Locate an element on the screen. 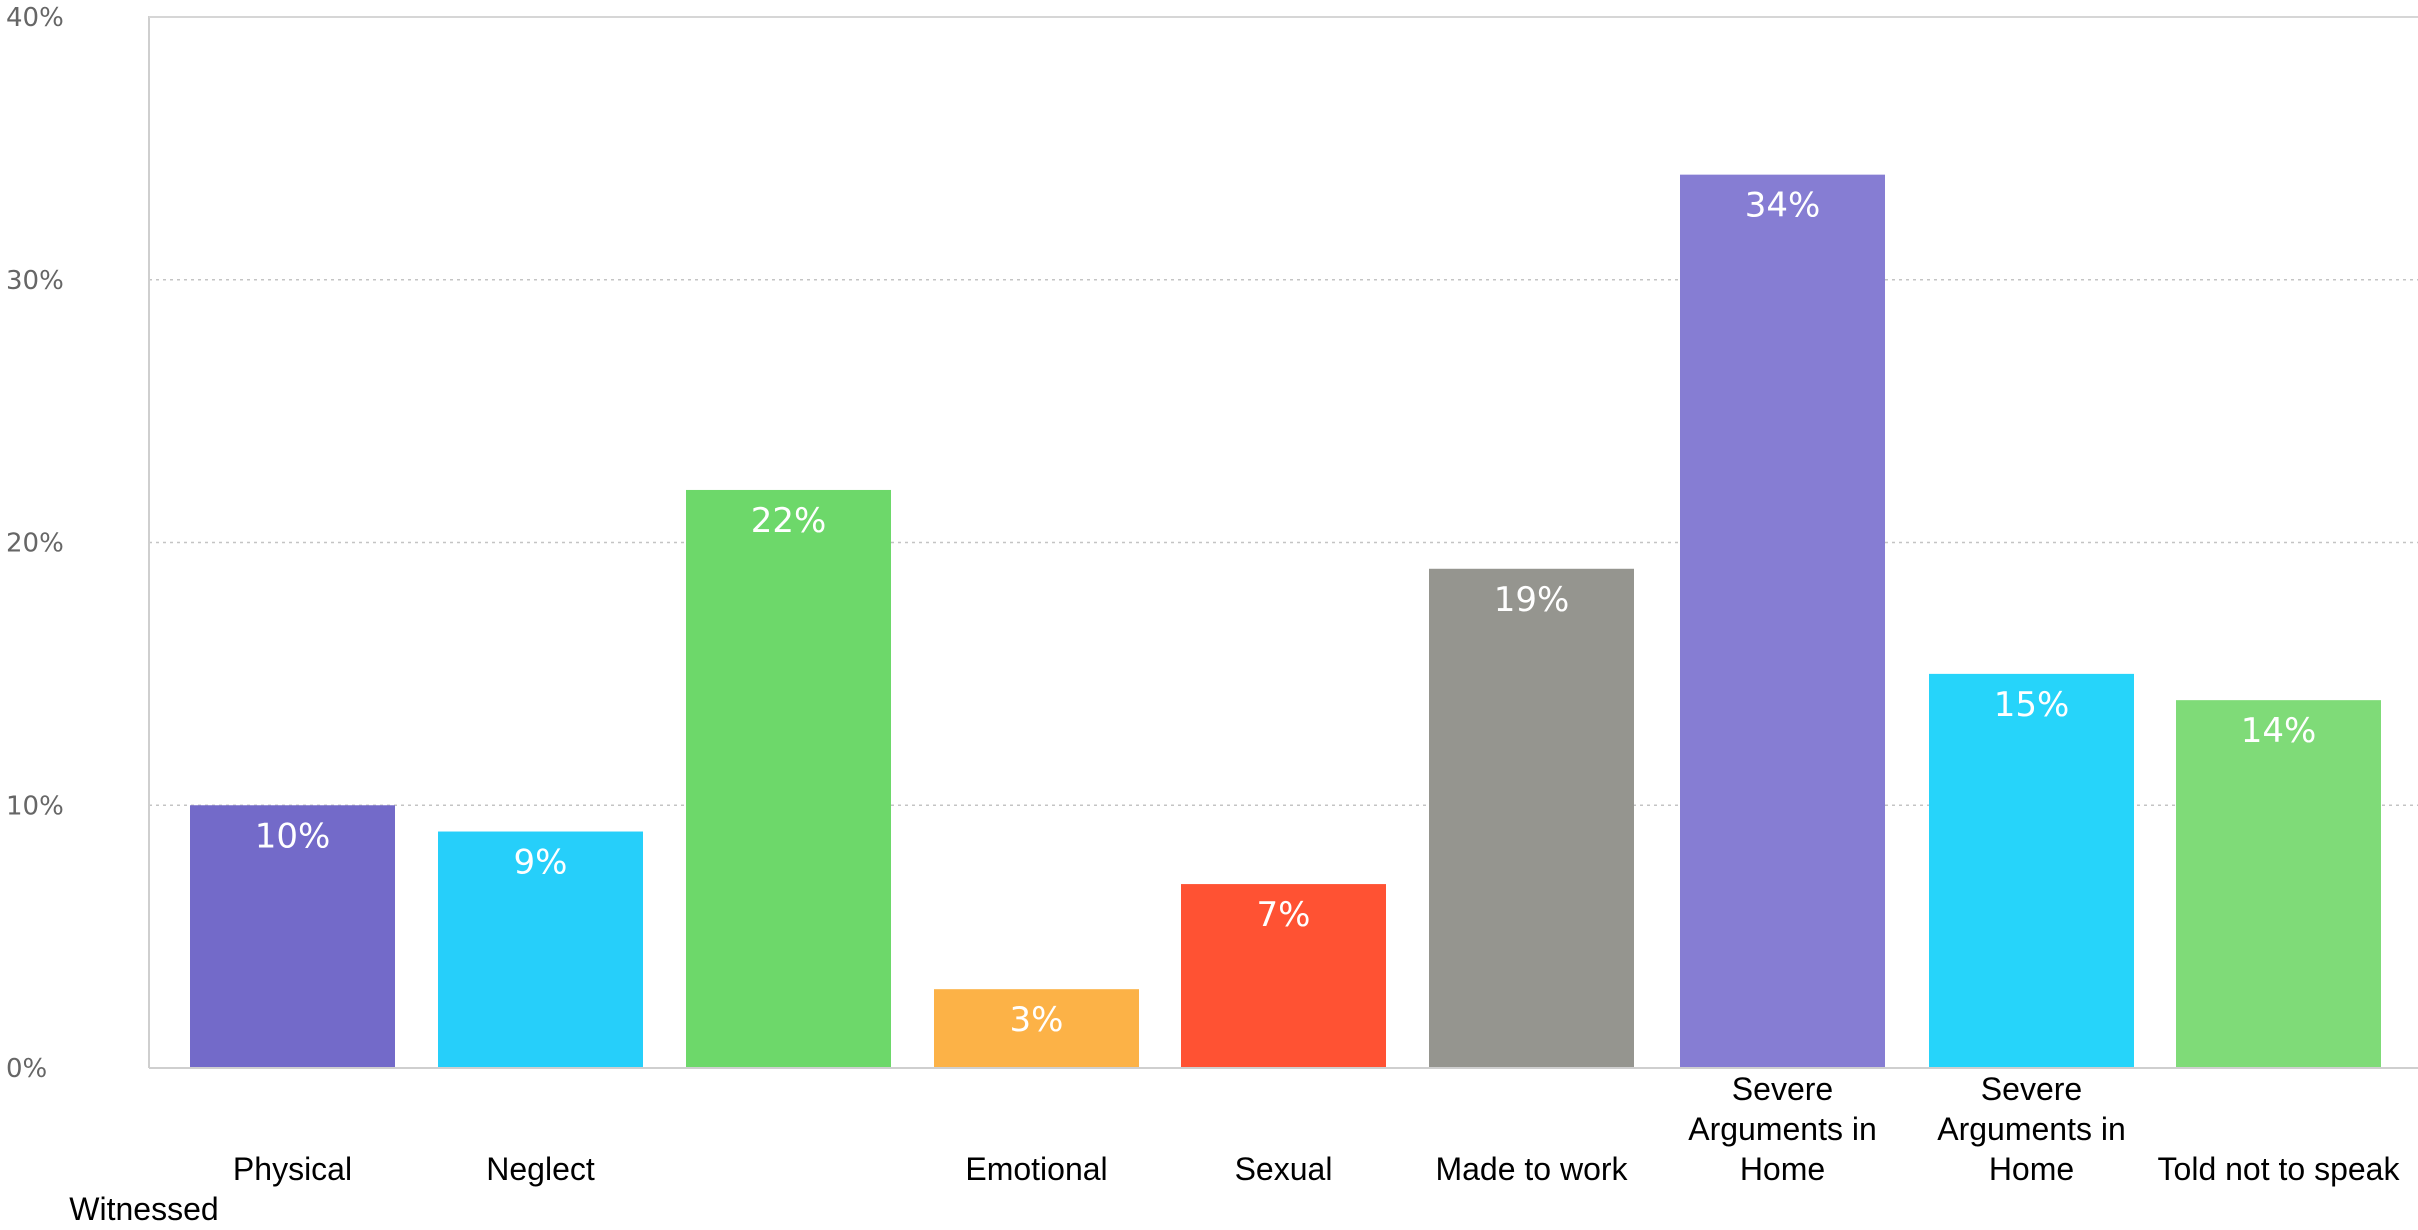 The width and height of the screenshot is (2418, 1230). y-tick-label: 30% is located at coordinates (35, 281).